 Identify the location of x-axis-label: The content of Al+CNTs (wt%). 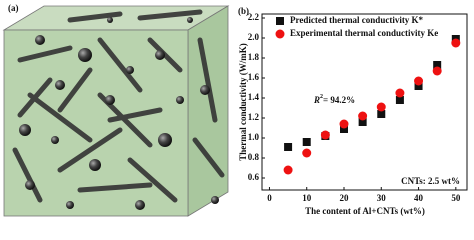
(365, 211).